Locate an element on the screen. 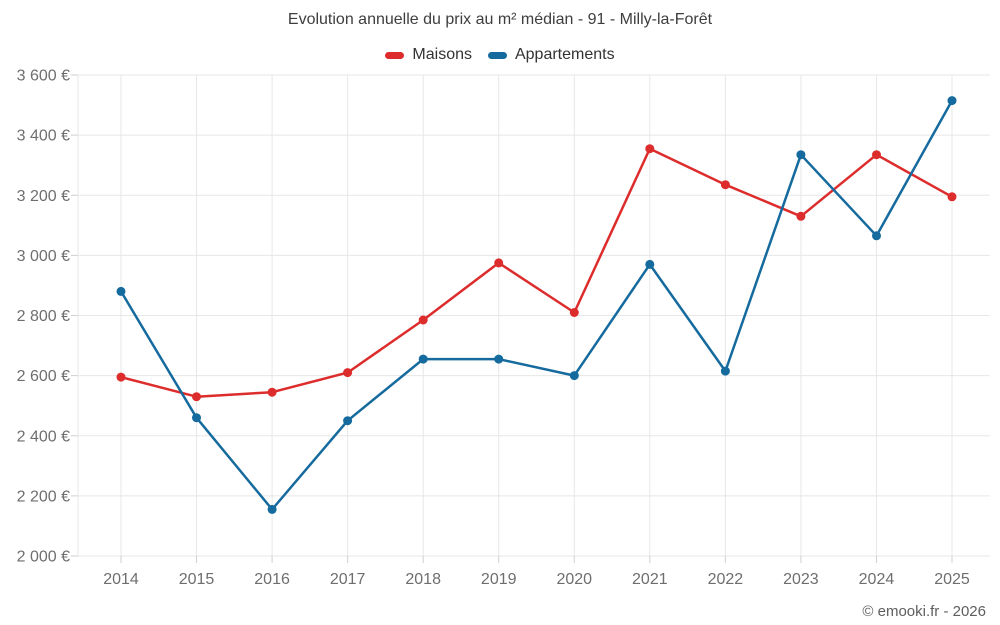  x-axis-label: 2023 is located at coordinates (801, 579).